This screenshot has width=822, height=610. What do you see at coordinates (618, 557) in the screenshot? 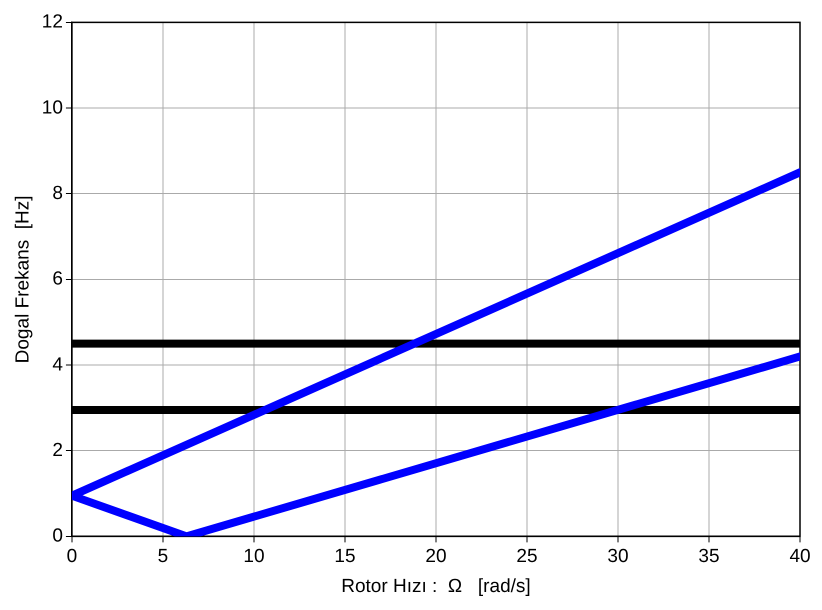
I see `x-tick-label: 30` at bounding box center [618, 557].